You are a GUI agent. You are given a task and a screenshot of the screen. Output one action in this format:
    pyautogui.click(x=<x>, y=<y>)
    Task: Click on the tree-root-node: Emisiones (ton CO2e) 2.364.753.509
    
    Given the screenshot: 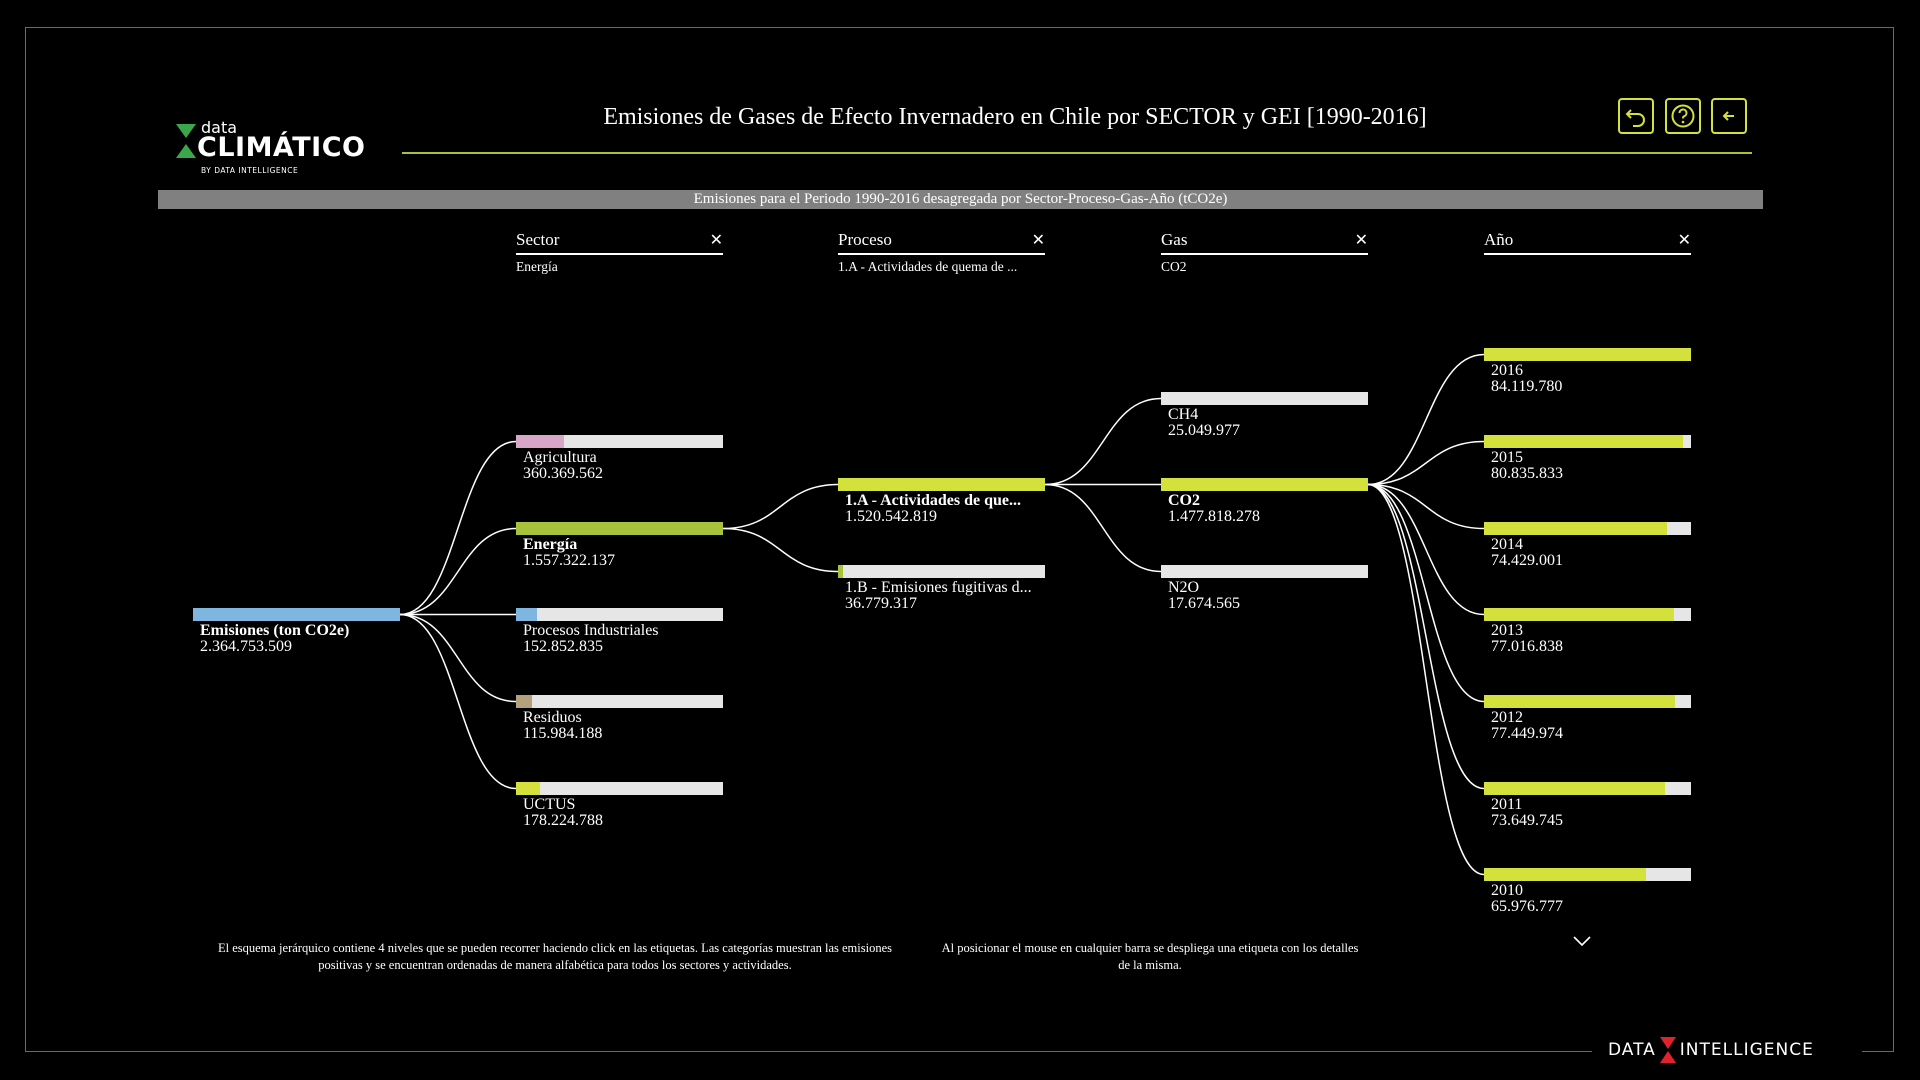 What is the action you would take?
    pyautogui.click(x=296, y=631)
    